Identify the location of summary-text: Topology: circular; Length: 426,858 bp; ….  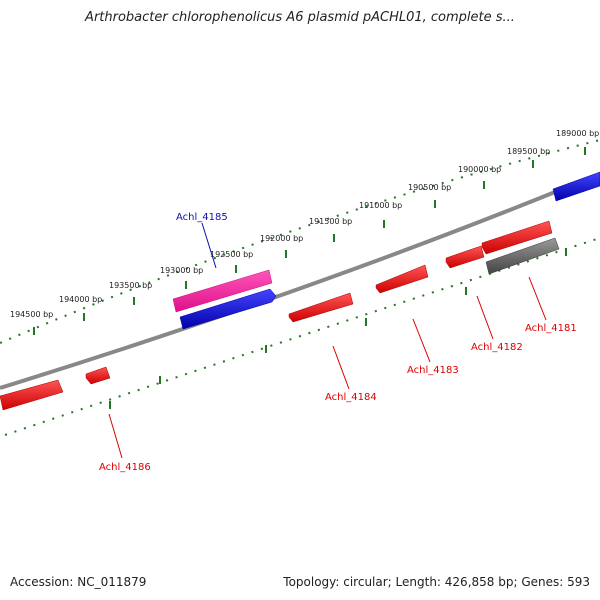
(436, 582).